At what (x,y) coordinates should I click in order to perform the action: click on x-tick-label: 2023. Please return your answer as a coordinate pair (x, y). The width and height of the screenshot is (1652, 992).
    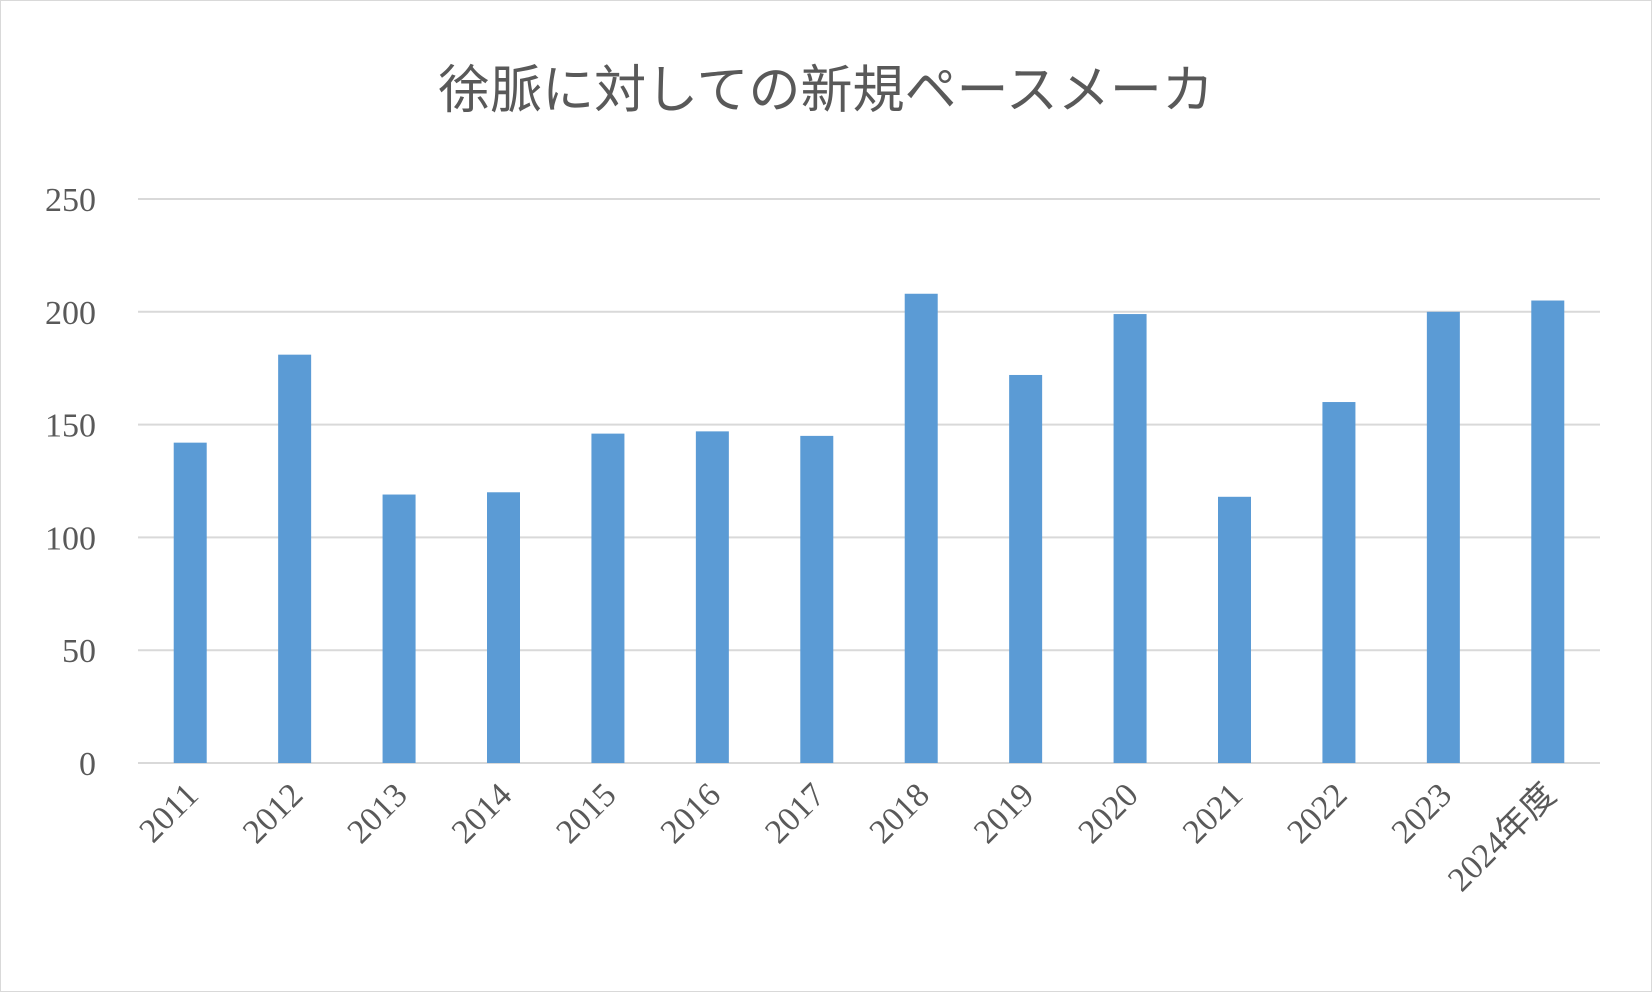
    Looking at the image, I should click on (1422, 813).